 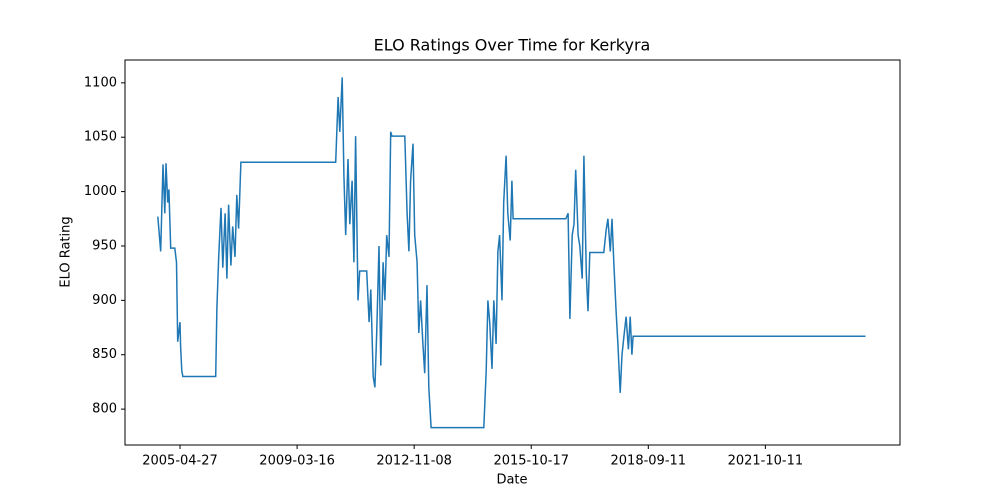 I want to click on x-tick-label: 2009-03-16, so click(x=297, y=461).